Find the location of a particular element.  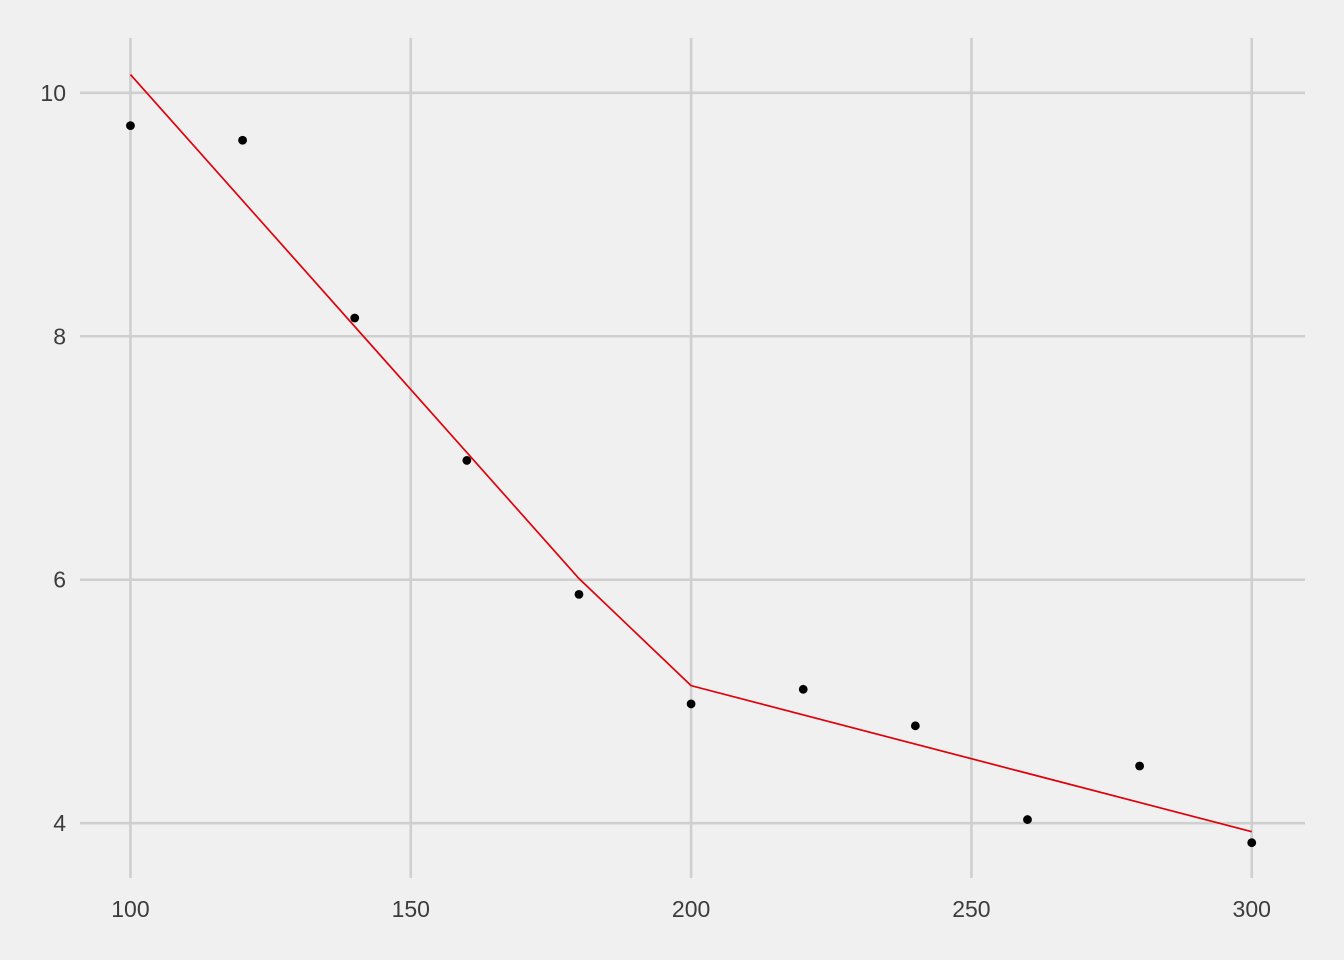

y-tick-label: 6 is located at coordinates (59, 580).